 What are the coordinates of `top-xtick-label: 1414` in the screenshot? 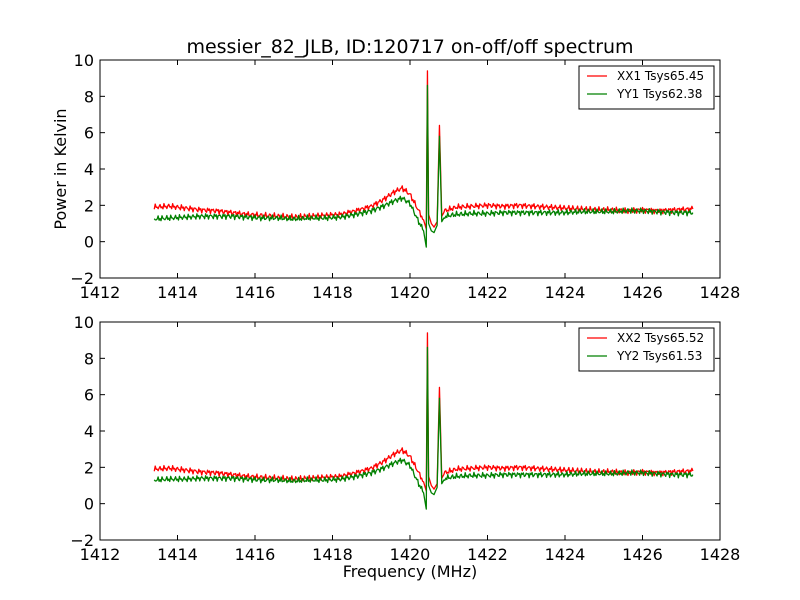 It's located at (177, 292).